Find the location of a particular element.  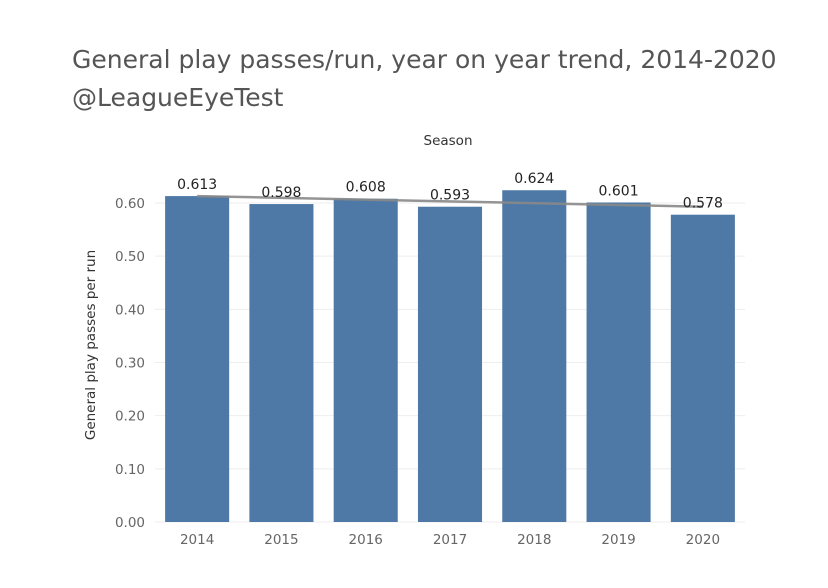

y-tick-label: 0.30 is located at coordinates (130, 364).